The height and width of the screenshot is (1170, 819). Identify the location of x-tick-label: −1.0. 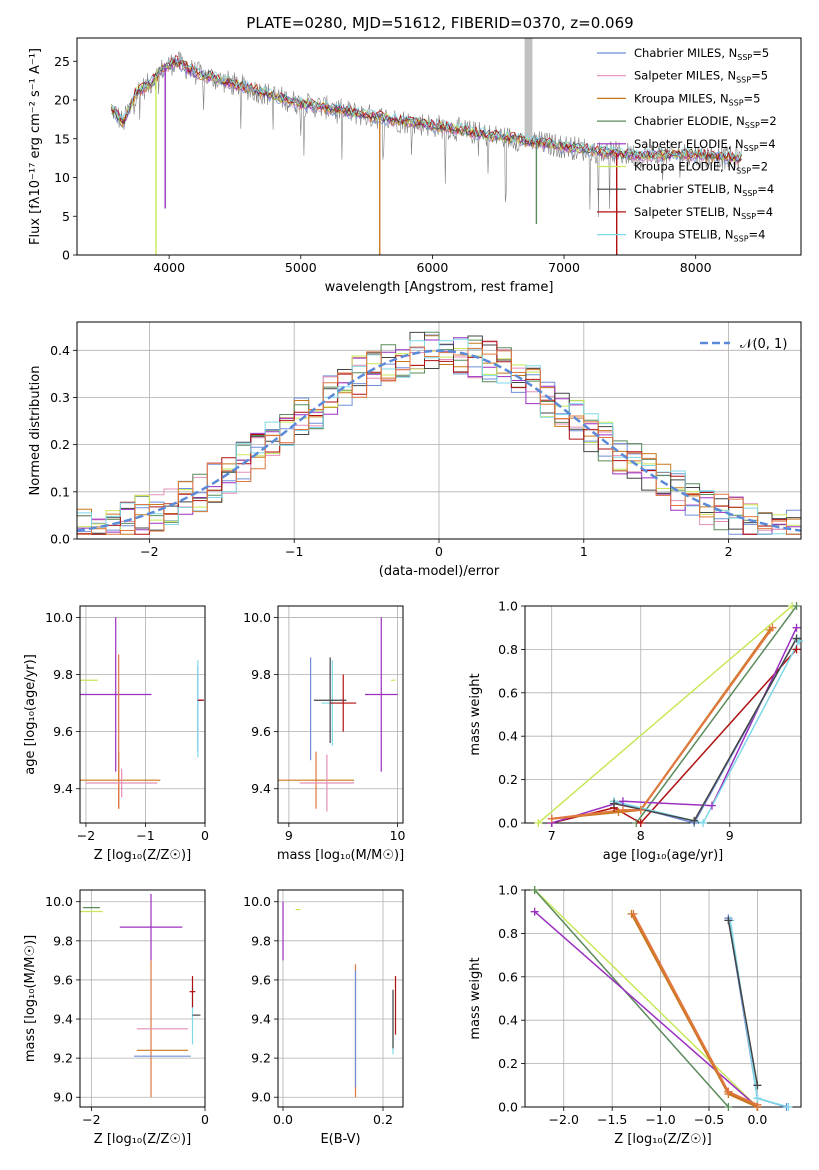
(660, 1119).